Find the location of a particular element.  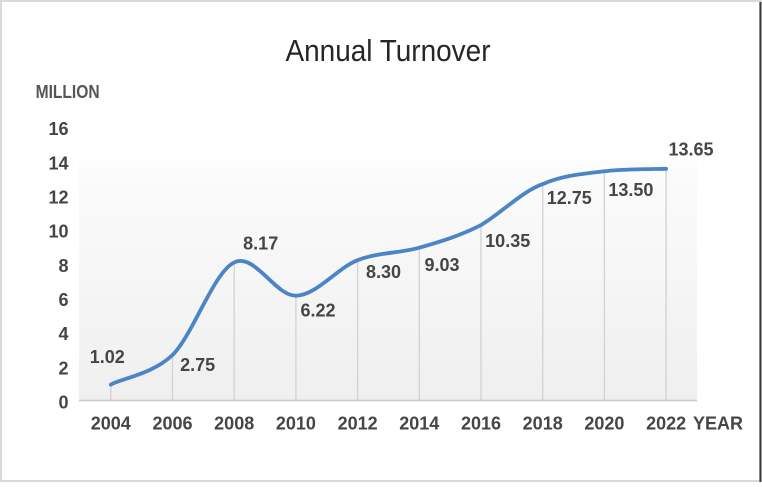

svg-text: 8.30 is located at coordinates (383, 272).